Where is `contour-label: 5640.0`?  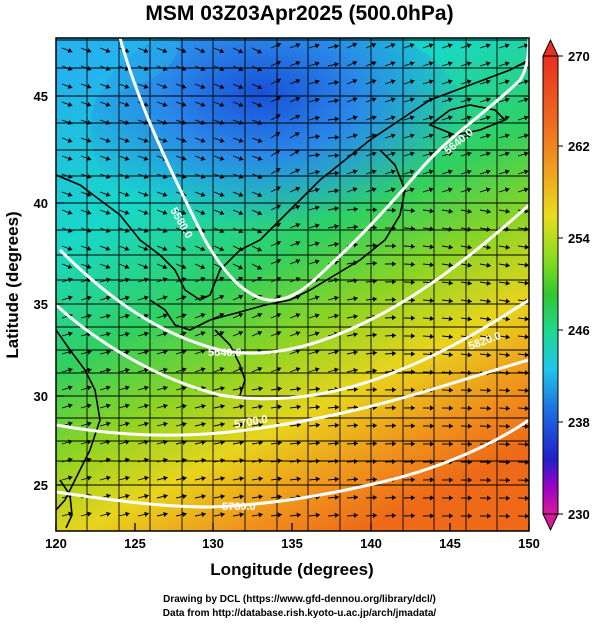
contour-label: 5640.0 is located at coordinates (225, 353).